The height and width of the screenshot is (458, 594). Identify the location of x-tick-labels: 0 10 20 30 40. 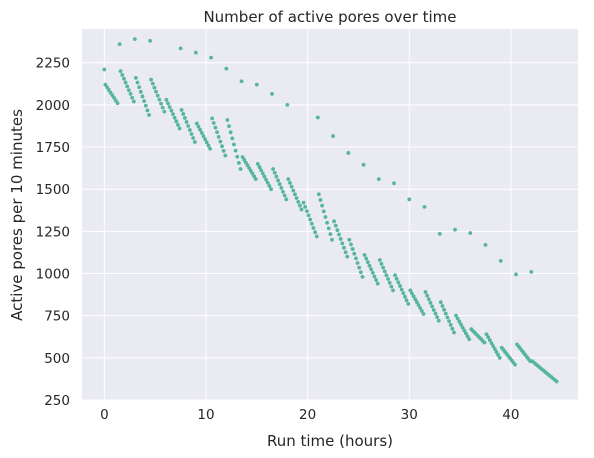
(309, 415).